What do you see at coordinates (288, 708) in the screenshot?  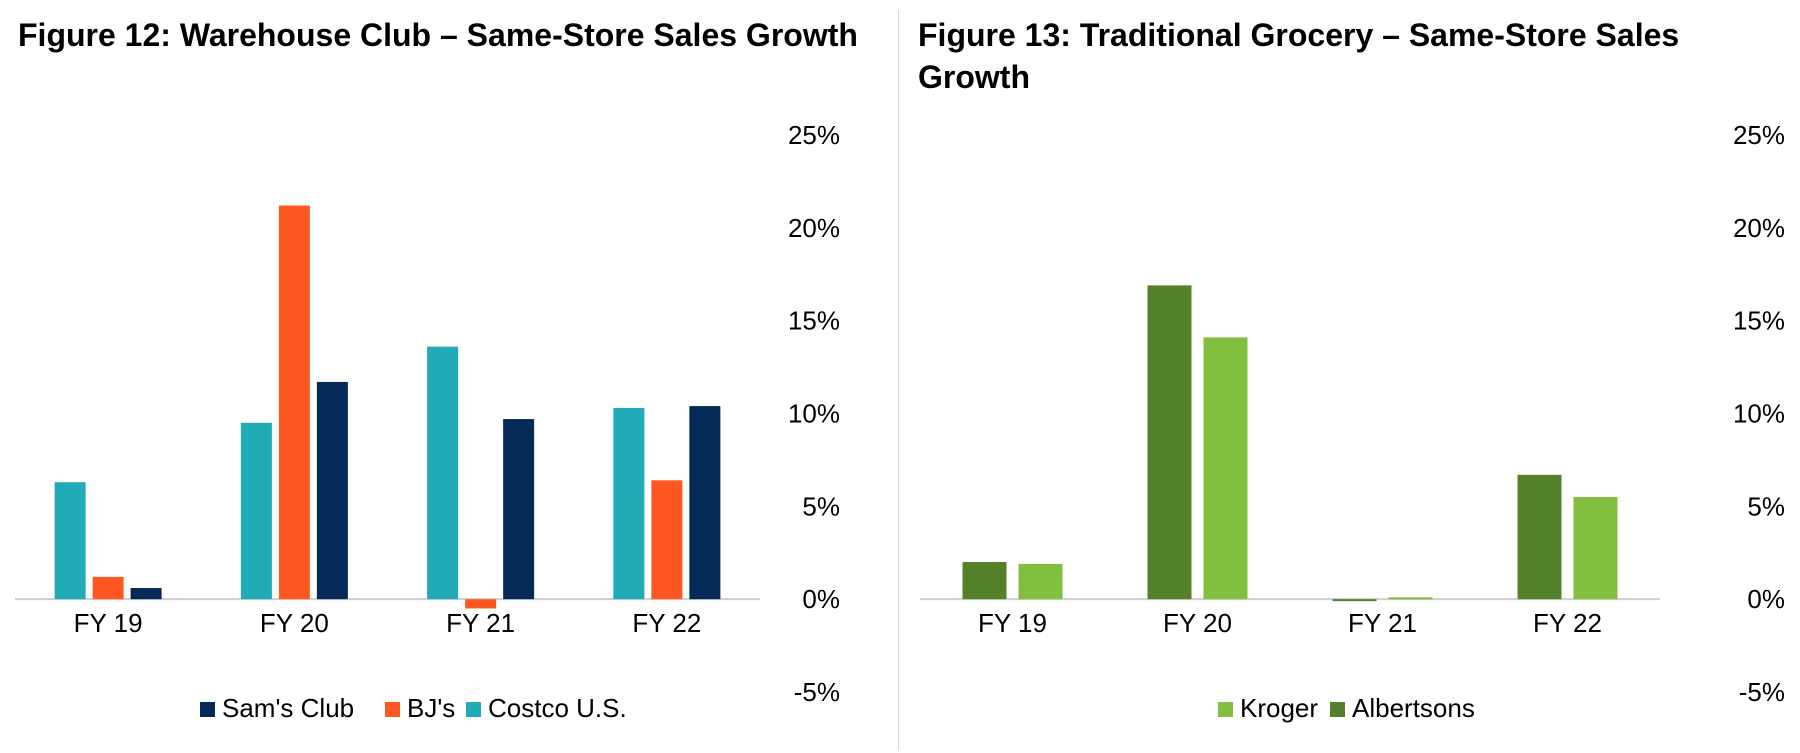 I see `legend-label: Sam's Club` at bounding box center [288, 708].